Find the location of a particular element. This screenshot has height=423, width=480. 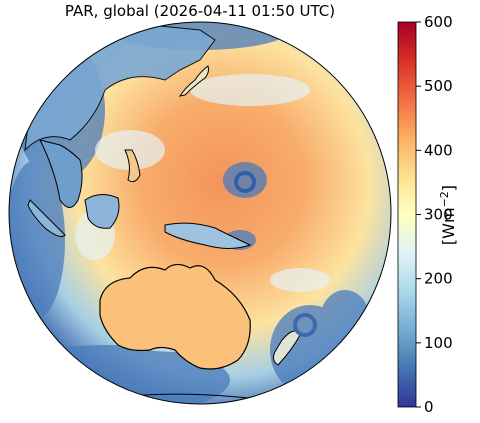

coastline-borneo is located at coordinates (102, 211).